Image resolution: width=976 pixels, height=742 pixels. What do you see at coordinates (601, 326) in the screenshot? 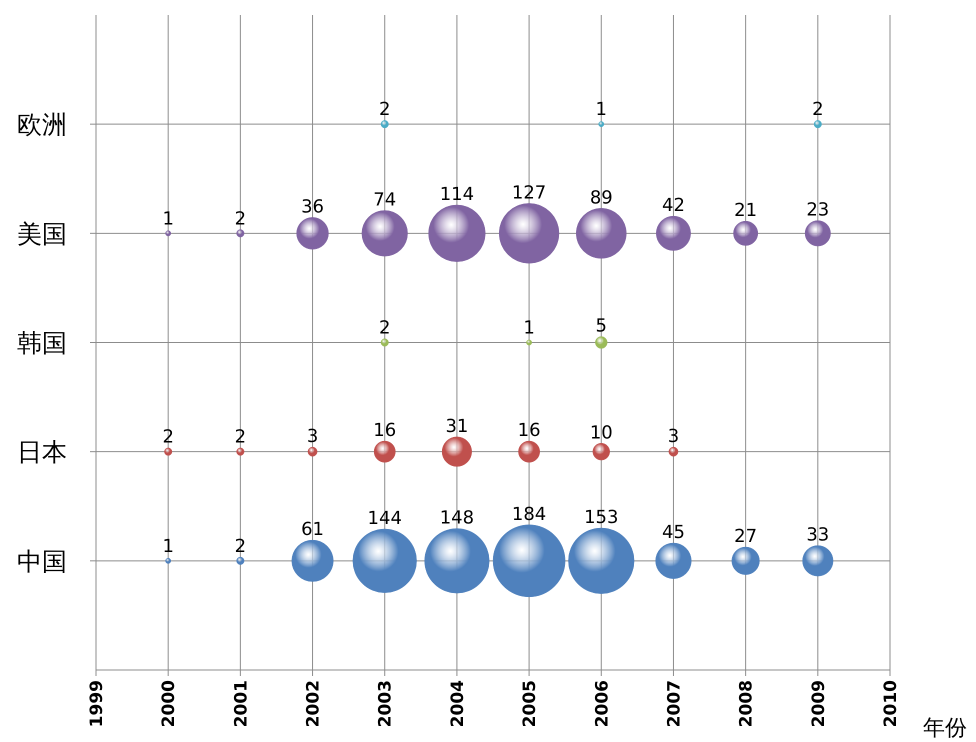
I see `data-label: 5` at bounding box center [601, 326].